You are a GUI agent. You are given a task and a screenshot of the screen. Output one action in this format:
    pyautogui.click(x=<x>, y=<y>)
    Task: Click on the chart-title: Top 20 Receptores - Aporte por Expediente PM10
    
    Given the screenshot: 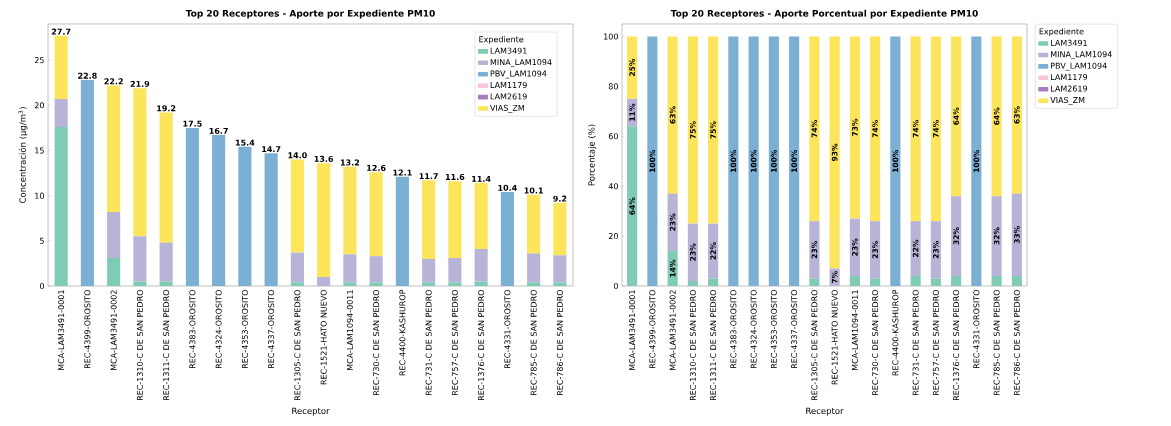 What is the action you would take?
    pyautogui.click(x=310, y=14)
    